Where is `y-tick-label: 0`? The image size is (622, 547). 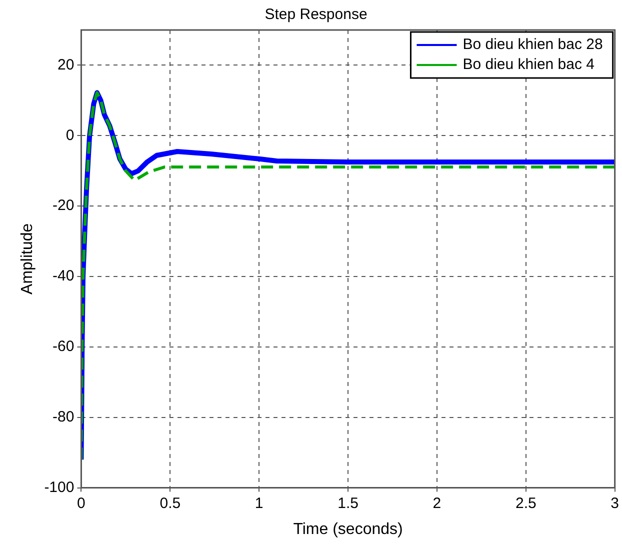
y-tick-label: 0 is located at coordinates (70, 135).